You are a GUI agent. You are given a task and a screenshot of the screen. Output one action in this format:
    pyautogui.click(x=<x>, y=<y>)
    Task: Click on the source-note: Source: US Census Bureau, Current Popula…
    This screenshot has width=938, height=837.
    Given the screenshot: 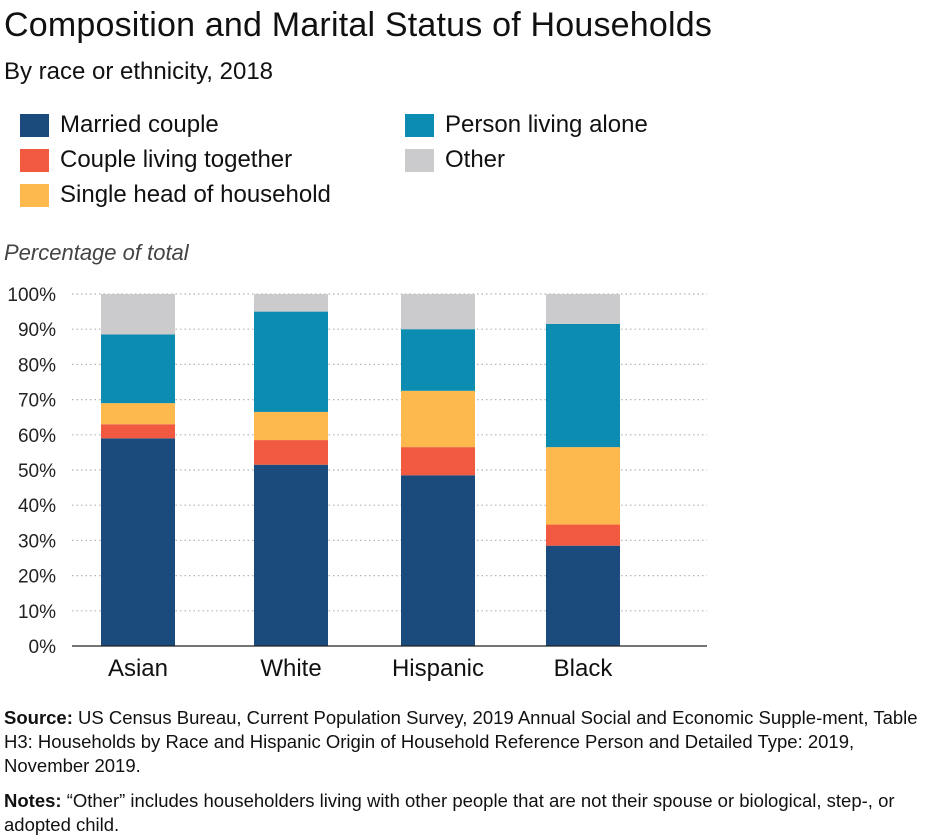 What is the action you would take?
    pyautogui.click(x=461, y=742)
    